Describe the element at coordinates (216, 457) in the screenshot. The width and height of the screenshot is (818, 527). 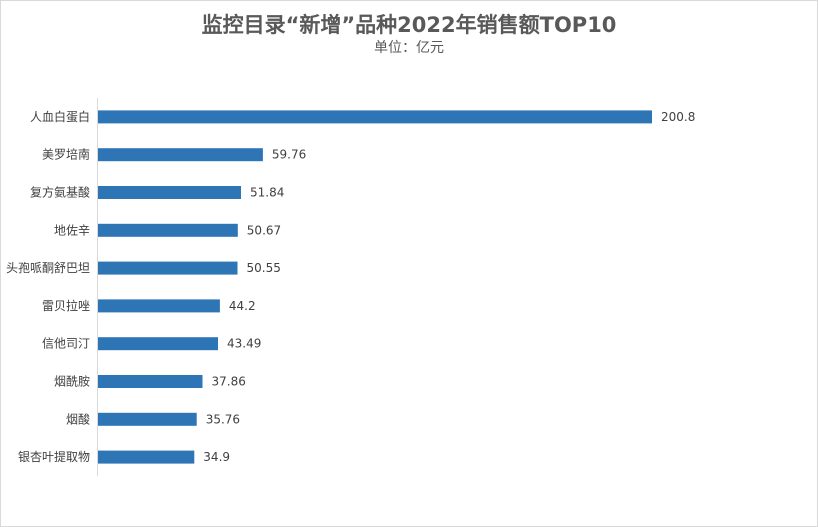
I see `data-label: 34.9` at that location.